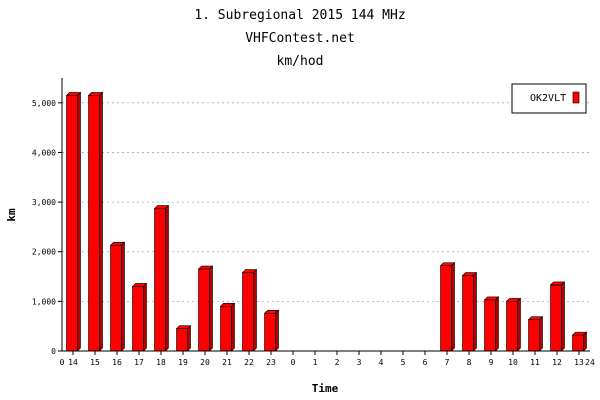  I want to click on legend-label: OK2VLT, so click(548, 98).